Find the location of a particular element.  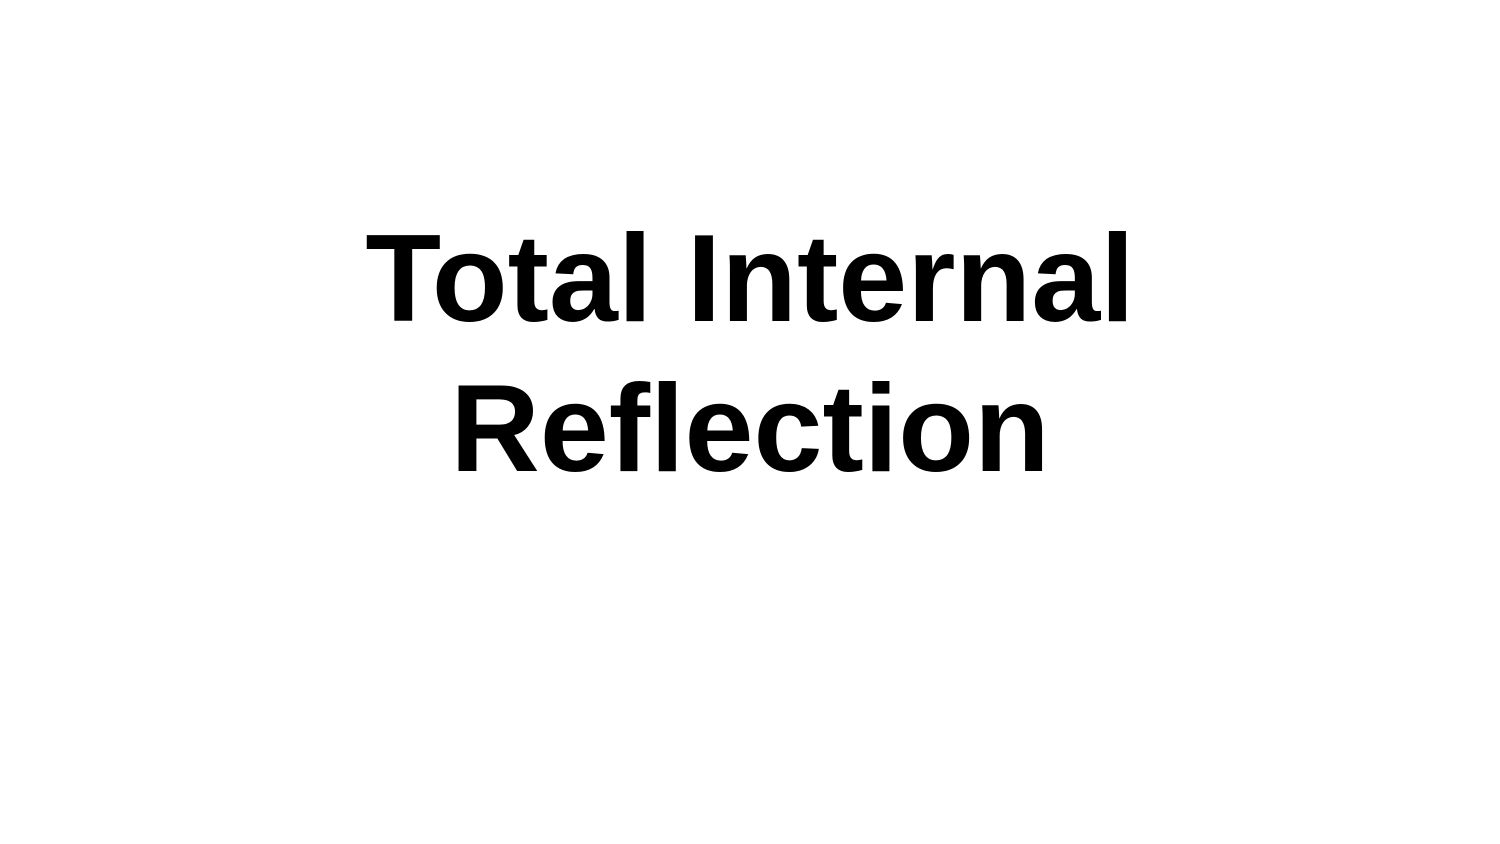

slide-title-line-1: Total Internal is located at coordinates (750, 279).